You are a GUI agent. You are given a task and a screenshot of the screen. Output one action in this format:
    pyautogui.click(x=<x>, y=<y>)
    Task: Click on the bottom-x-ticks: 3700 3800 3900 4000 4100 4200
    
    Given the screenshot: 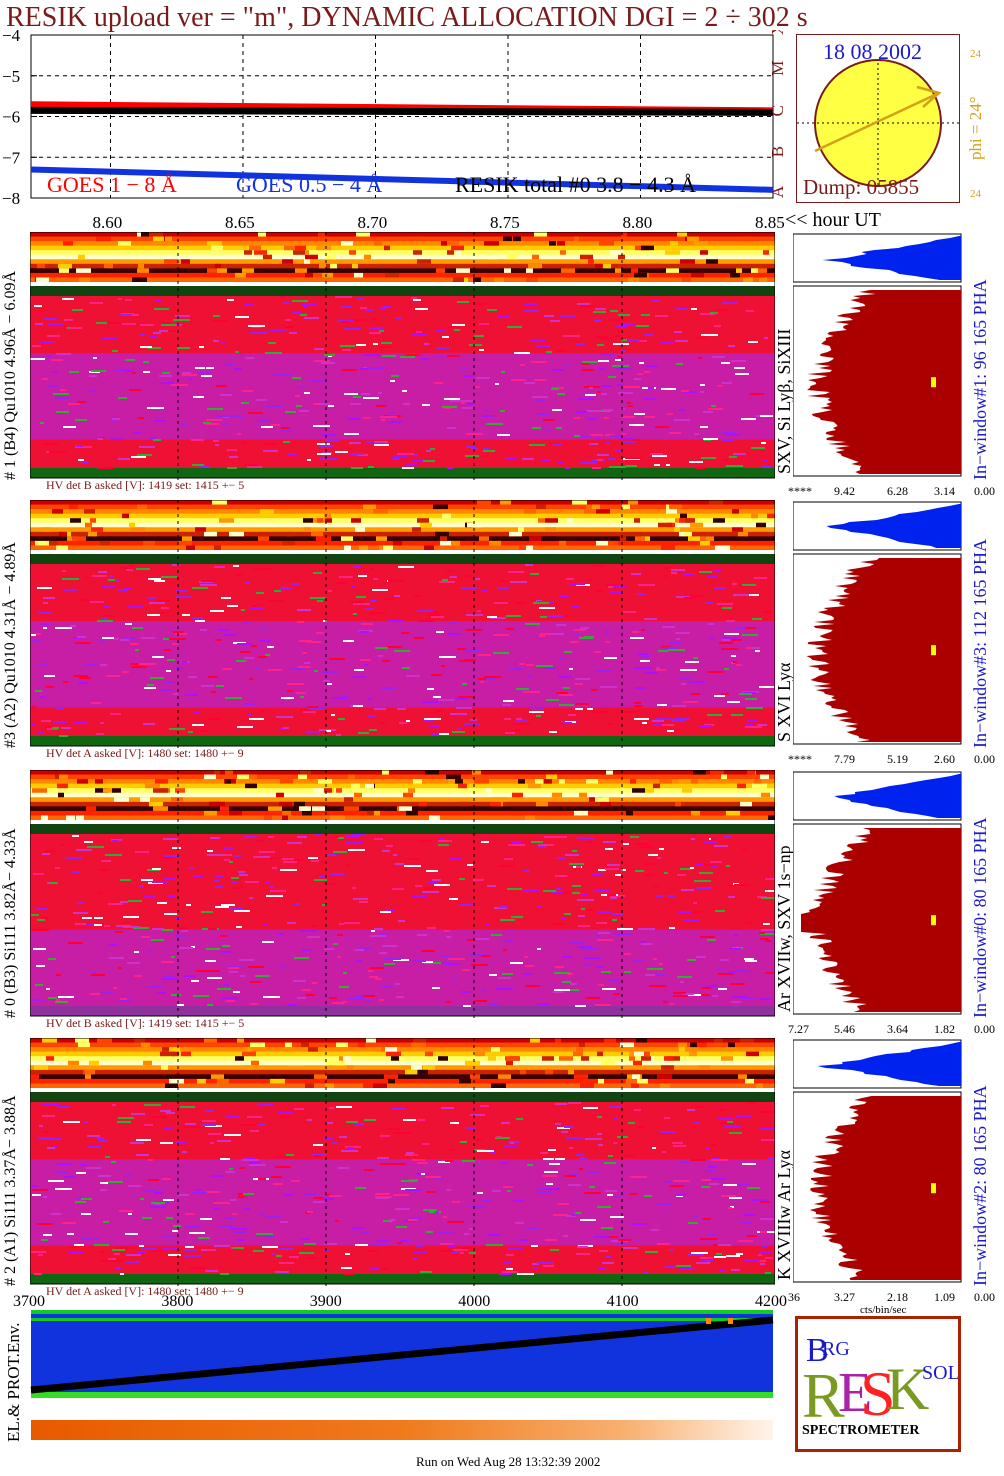 What is the action you would take?
    pyautogui.click(x=400, y=1301)
    